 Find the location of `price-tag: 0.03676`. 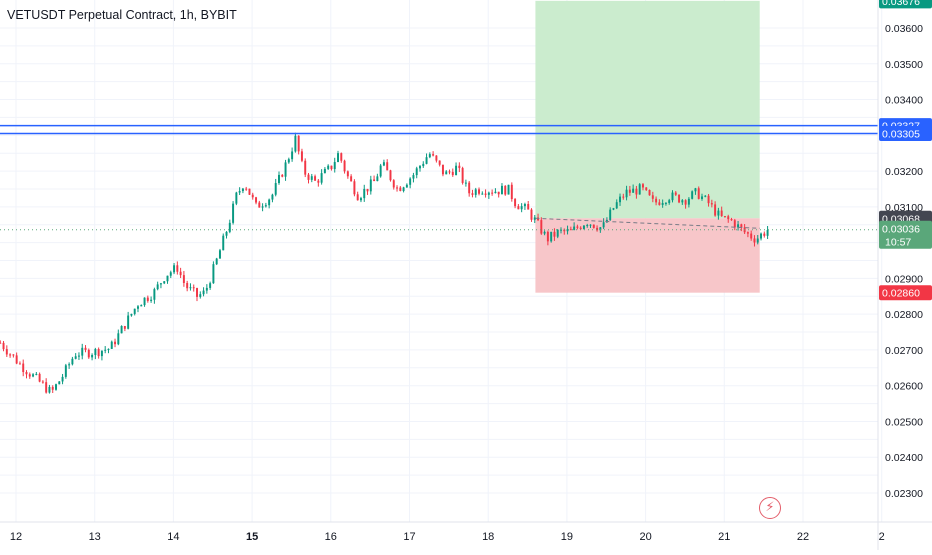

price-tag: 0.03676 is located at coordinates (901, 4).